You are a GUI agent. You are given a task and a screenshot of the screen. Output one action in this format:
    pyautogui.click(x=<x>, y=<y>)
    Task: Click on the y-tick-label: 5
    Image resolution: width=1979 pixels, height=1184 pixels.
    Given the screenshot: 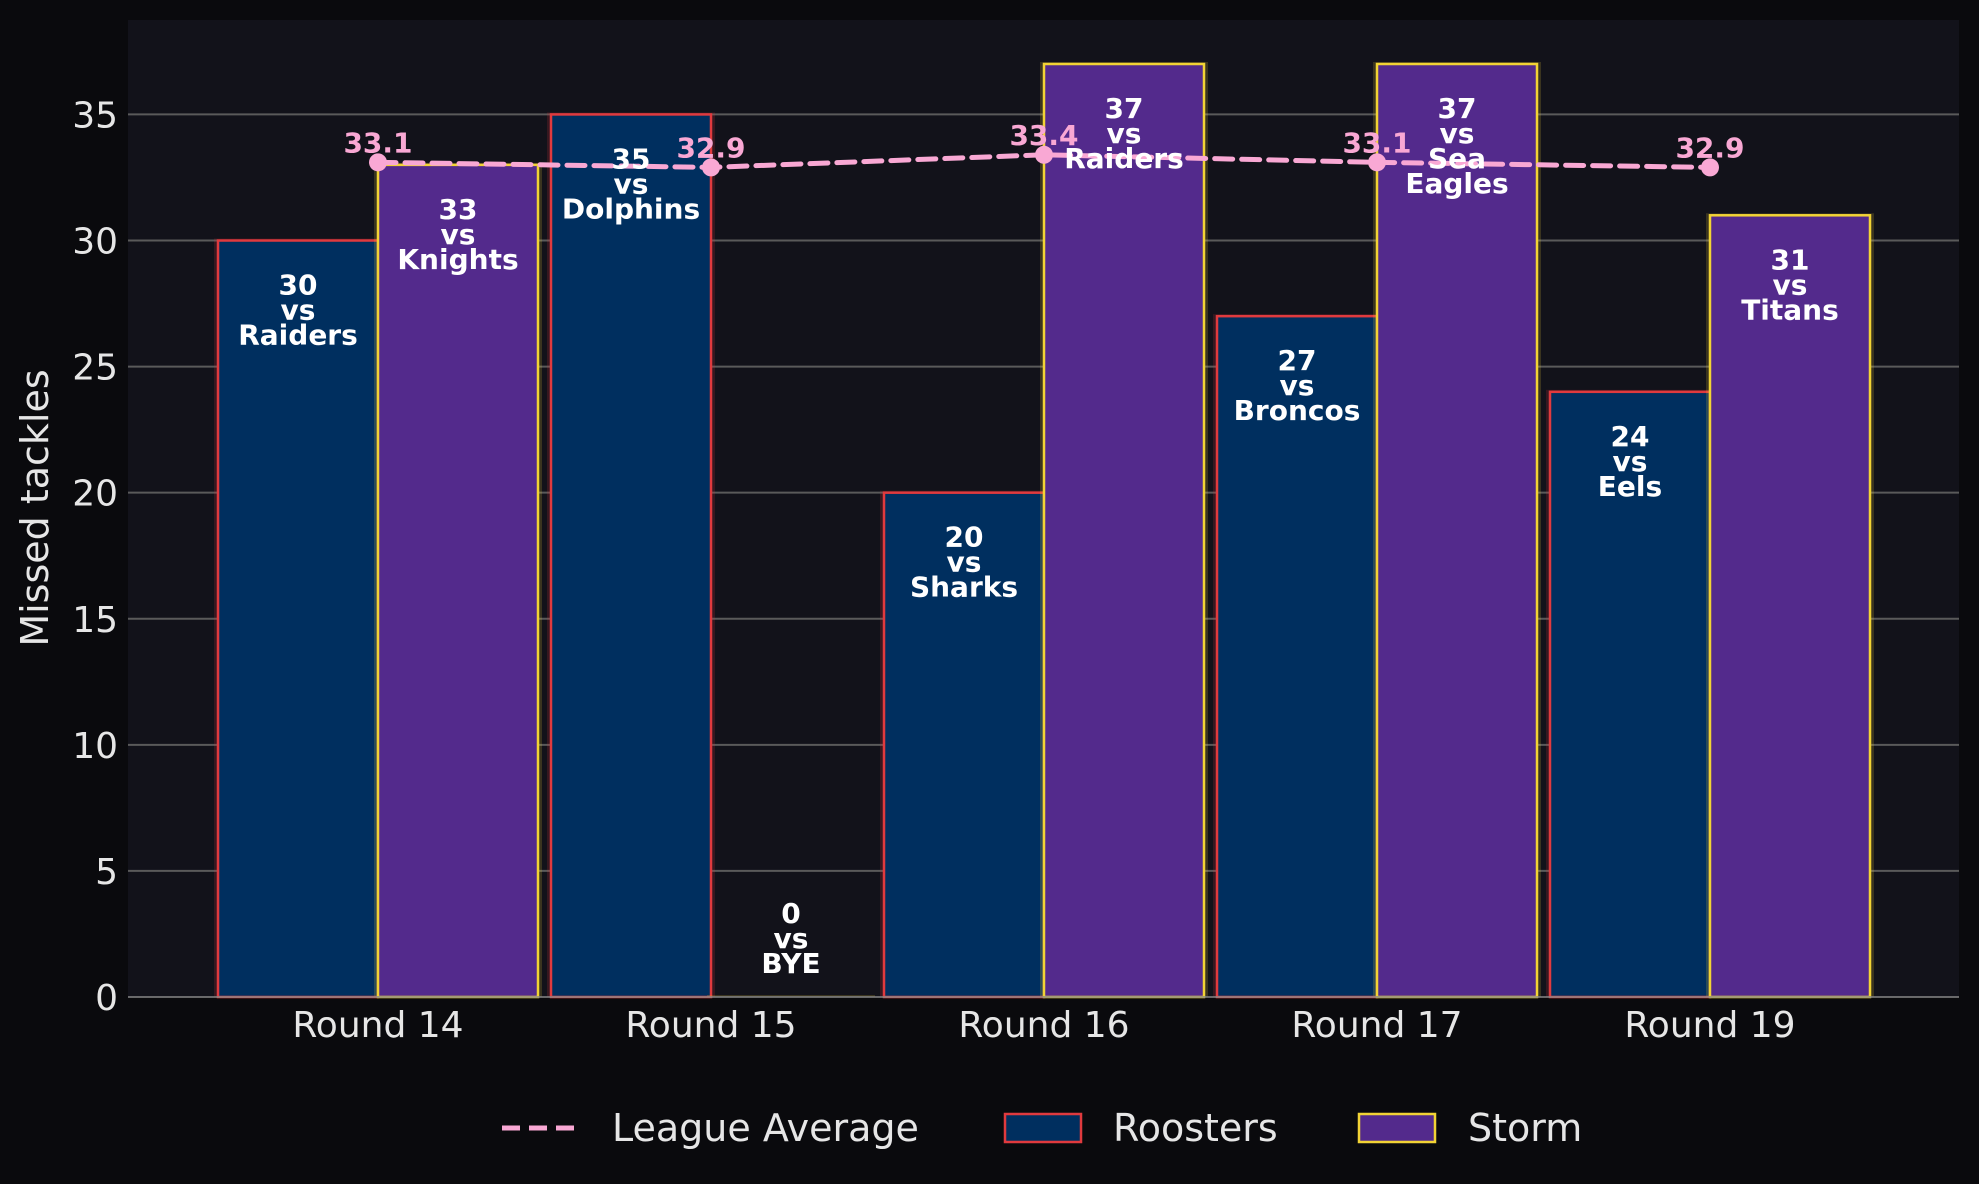 What is the action you would take?
    pyautogui.click(x=106, y=872)
    